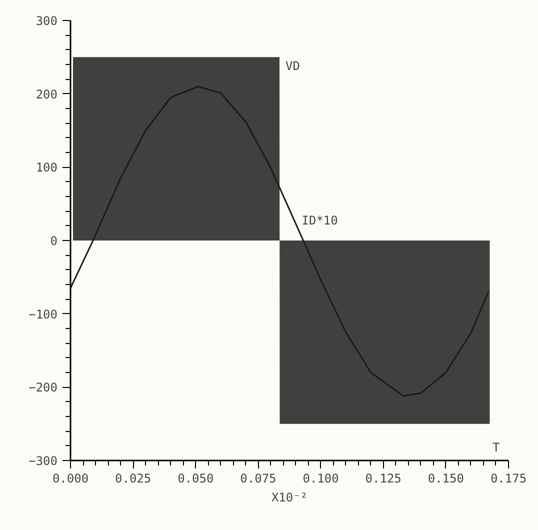 The image size is (538, 530). Describe the element at coordinates (196, 479) in the screenshot. I see `x-tick-label: 0.050` at that location.